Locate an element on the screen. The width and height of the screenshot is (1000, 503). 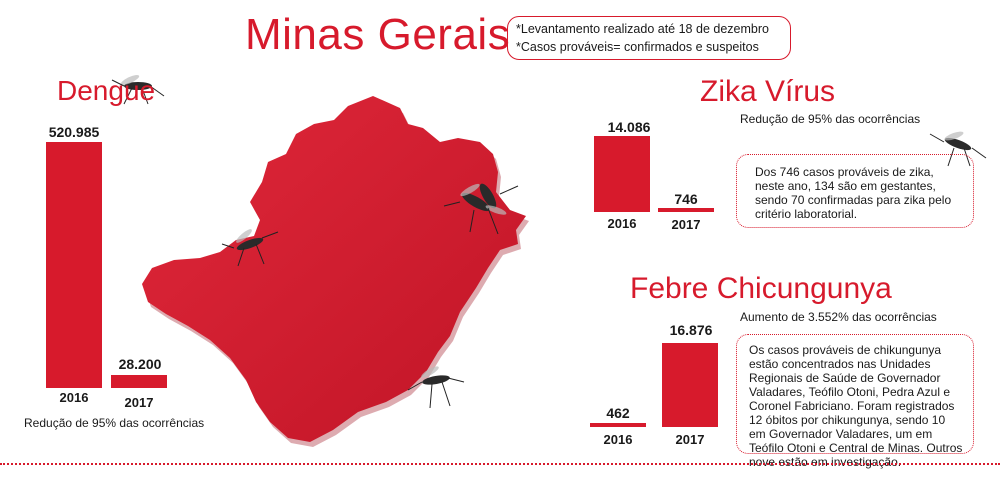
dengue-bar-2017 is located at coordinates (139, 381).